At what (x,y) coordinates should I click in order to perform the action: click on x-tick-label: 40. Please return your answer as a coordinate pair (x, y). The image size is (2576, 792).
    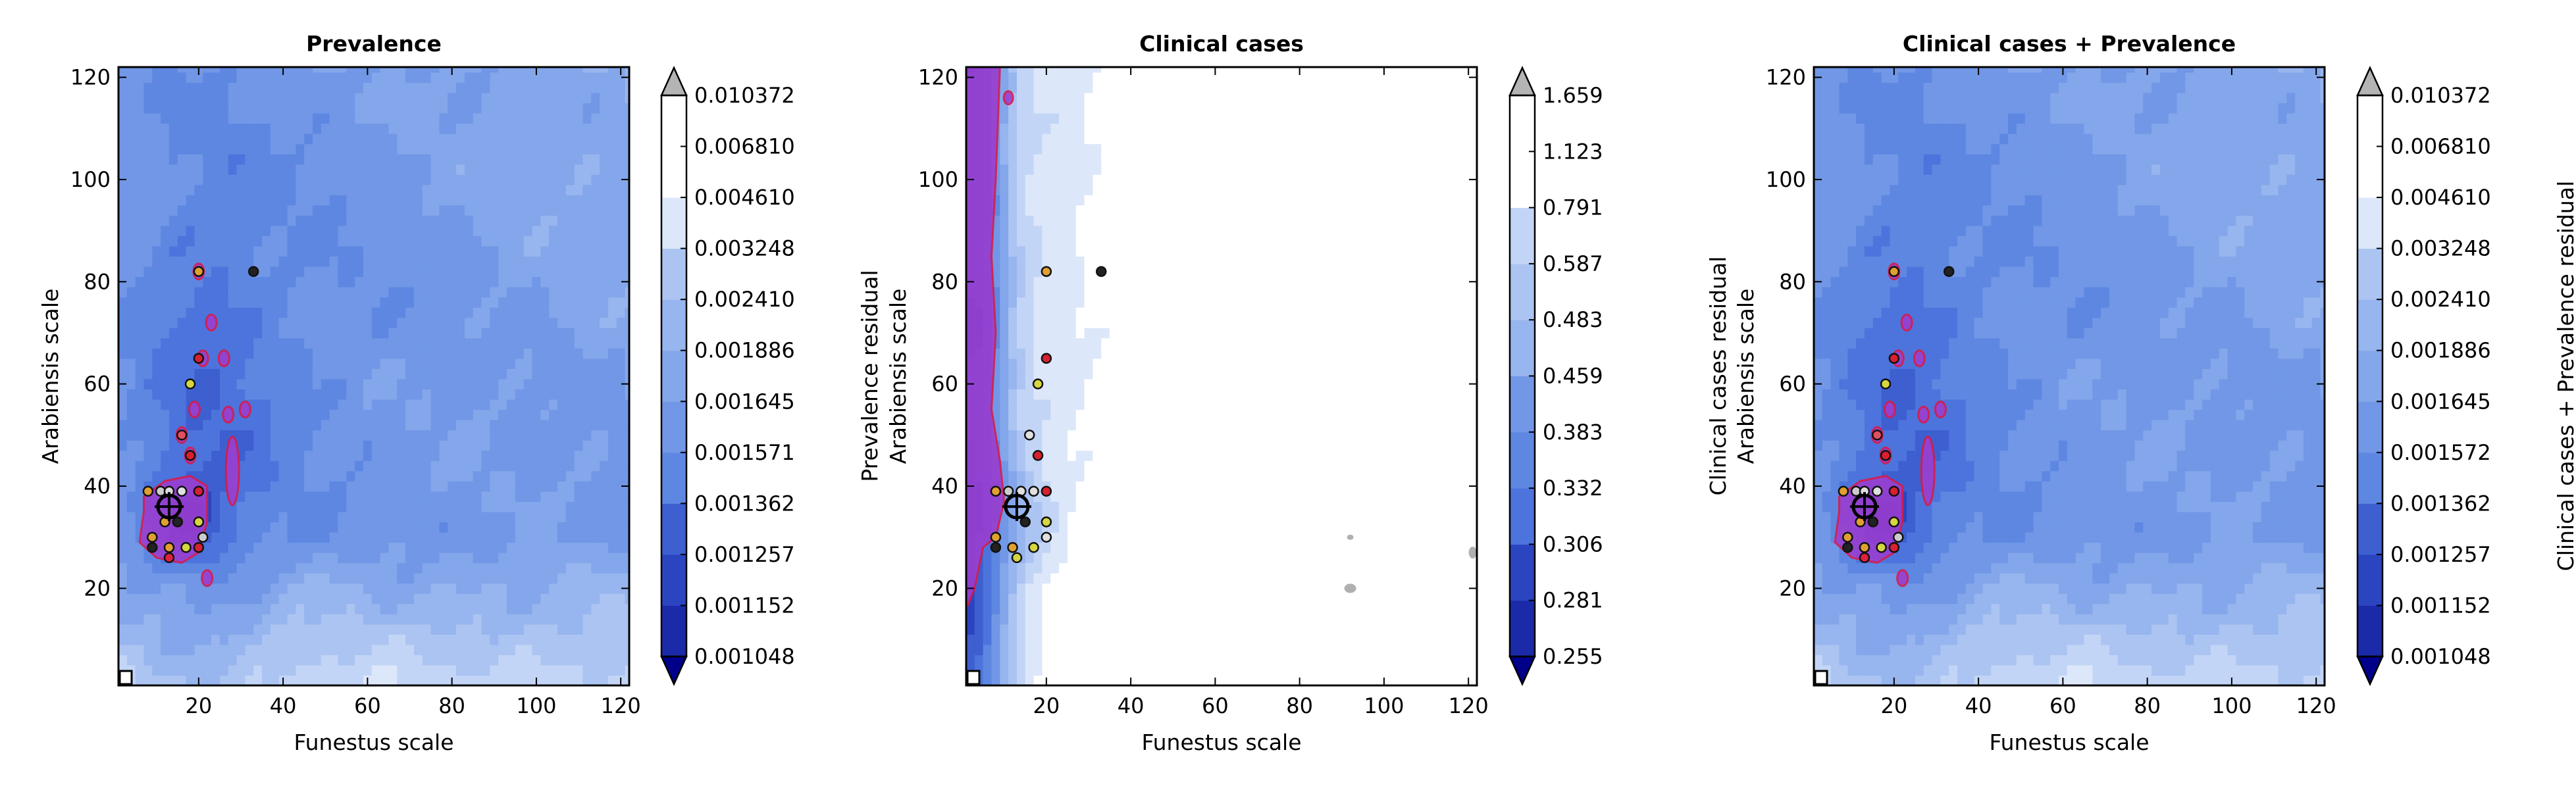
    Looking at the image, I should click on (283, 705).